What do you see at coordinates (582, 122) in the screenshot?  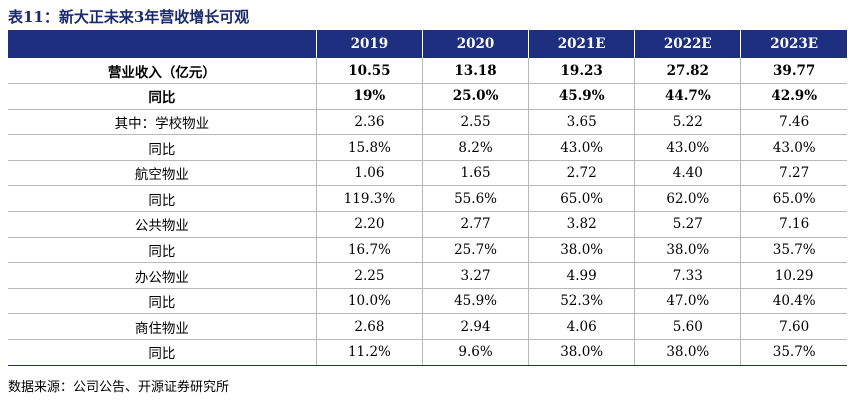 I see `value-cell: 3.65` at bounding box center [582, 122].